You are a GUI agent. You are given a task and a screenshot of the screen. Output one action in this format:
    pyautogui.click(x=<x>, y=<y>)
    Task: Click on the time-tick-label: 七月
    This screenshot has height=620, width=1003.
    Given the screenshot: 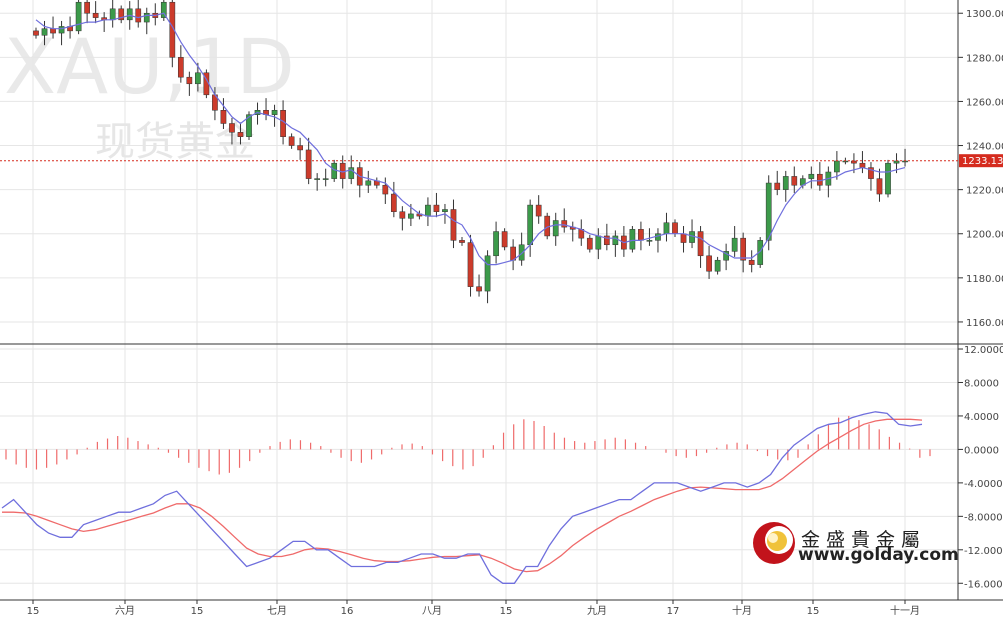 What is the action you would take?
    pyautogui.click(x=277, y=611)
    